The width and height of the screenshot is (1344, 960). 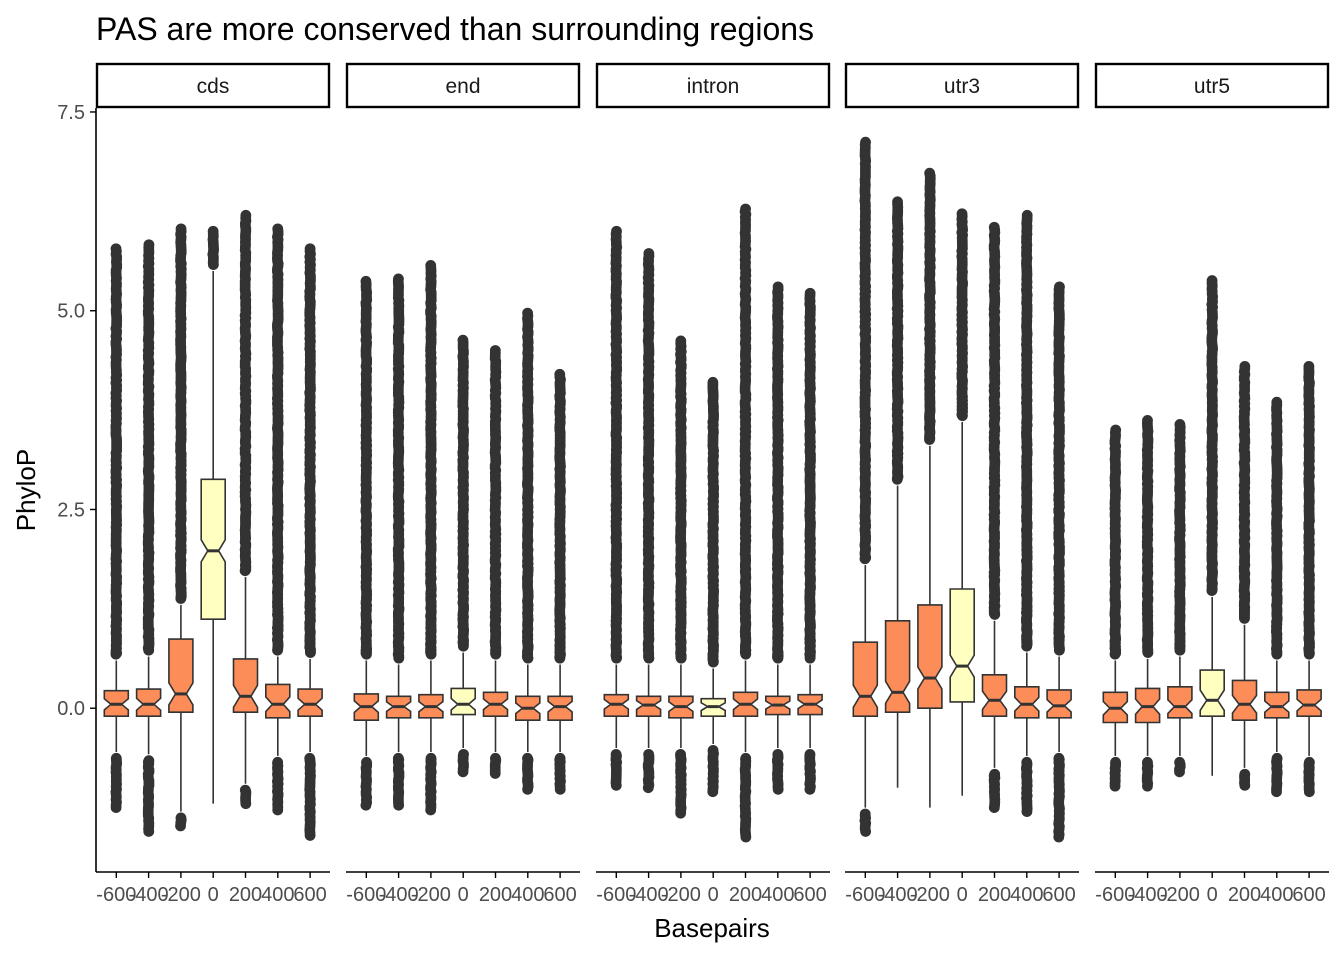 What do you see at coordinates (897, 492) in the screenshot?
I see `box-utr3--400` at bounding box center [897, 492].